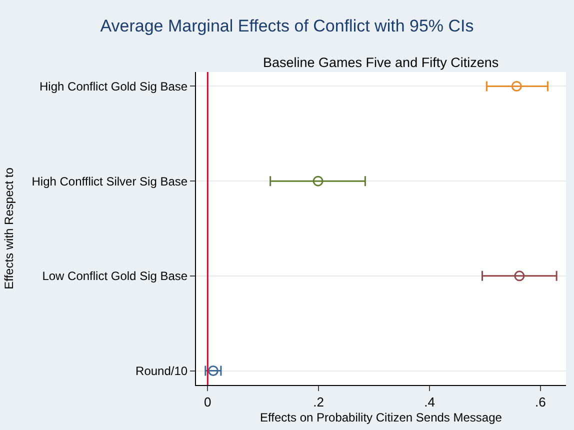  What do you see at coordinates (110, 181) in the screenshot?
I see `y-tick-label: High Confflict Silver Sig Base` at bounding box center [110, 181].